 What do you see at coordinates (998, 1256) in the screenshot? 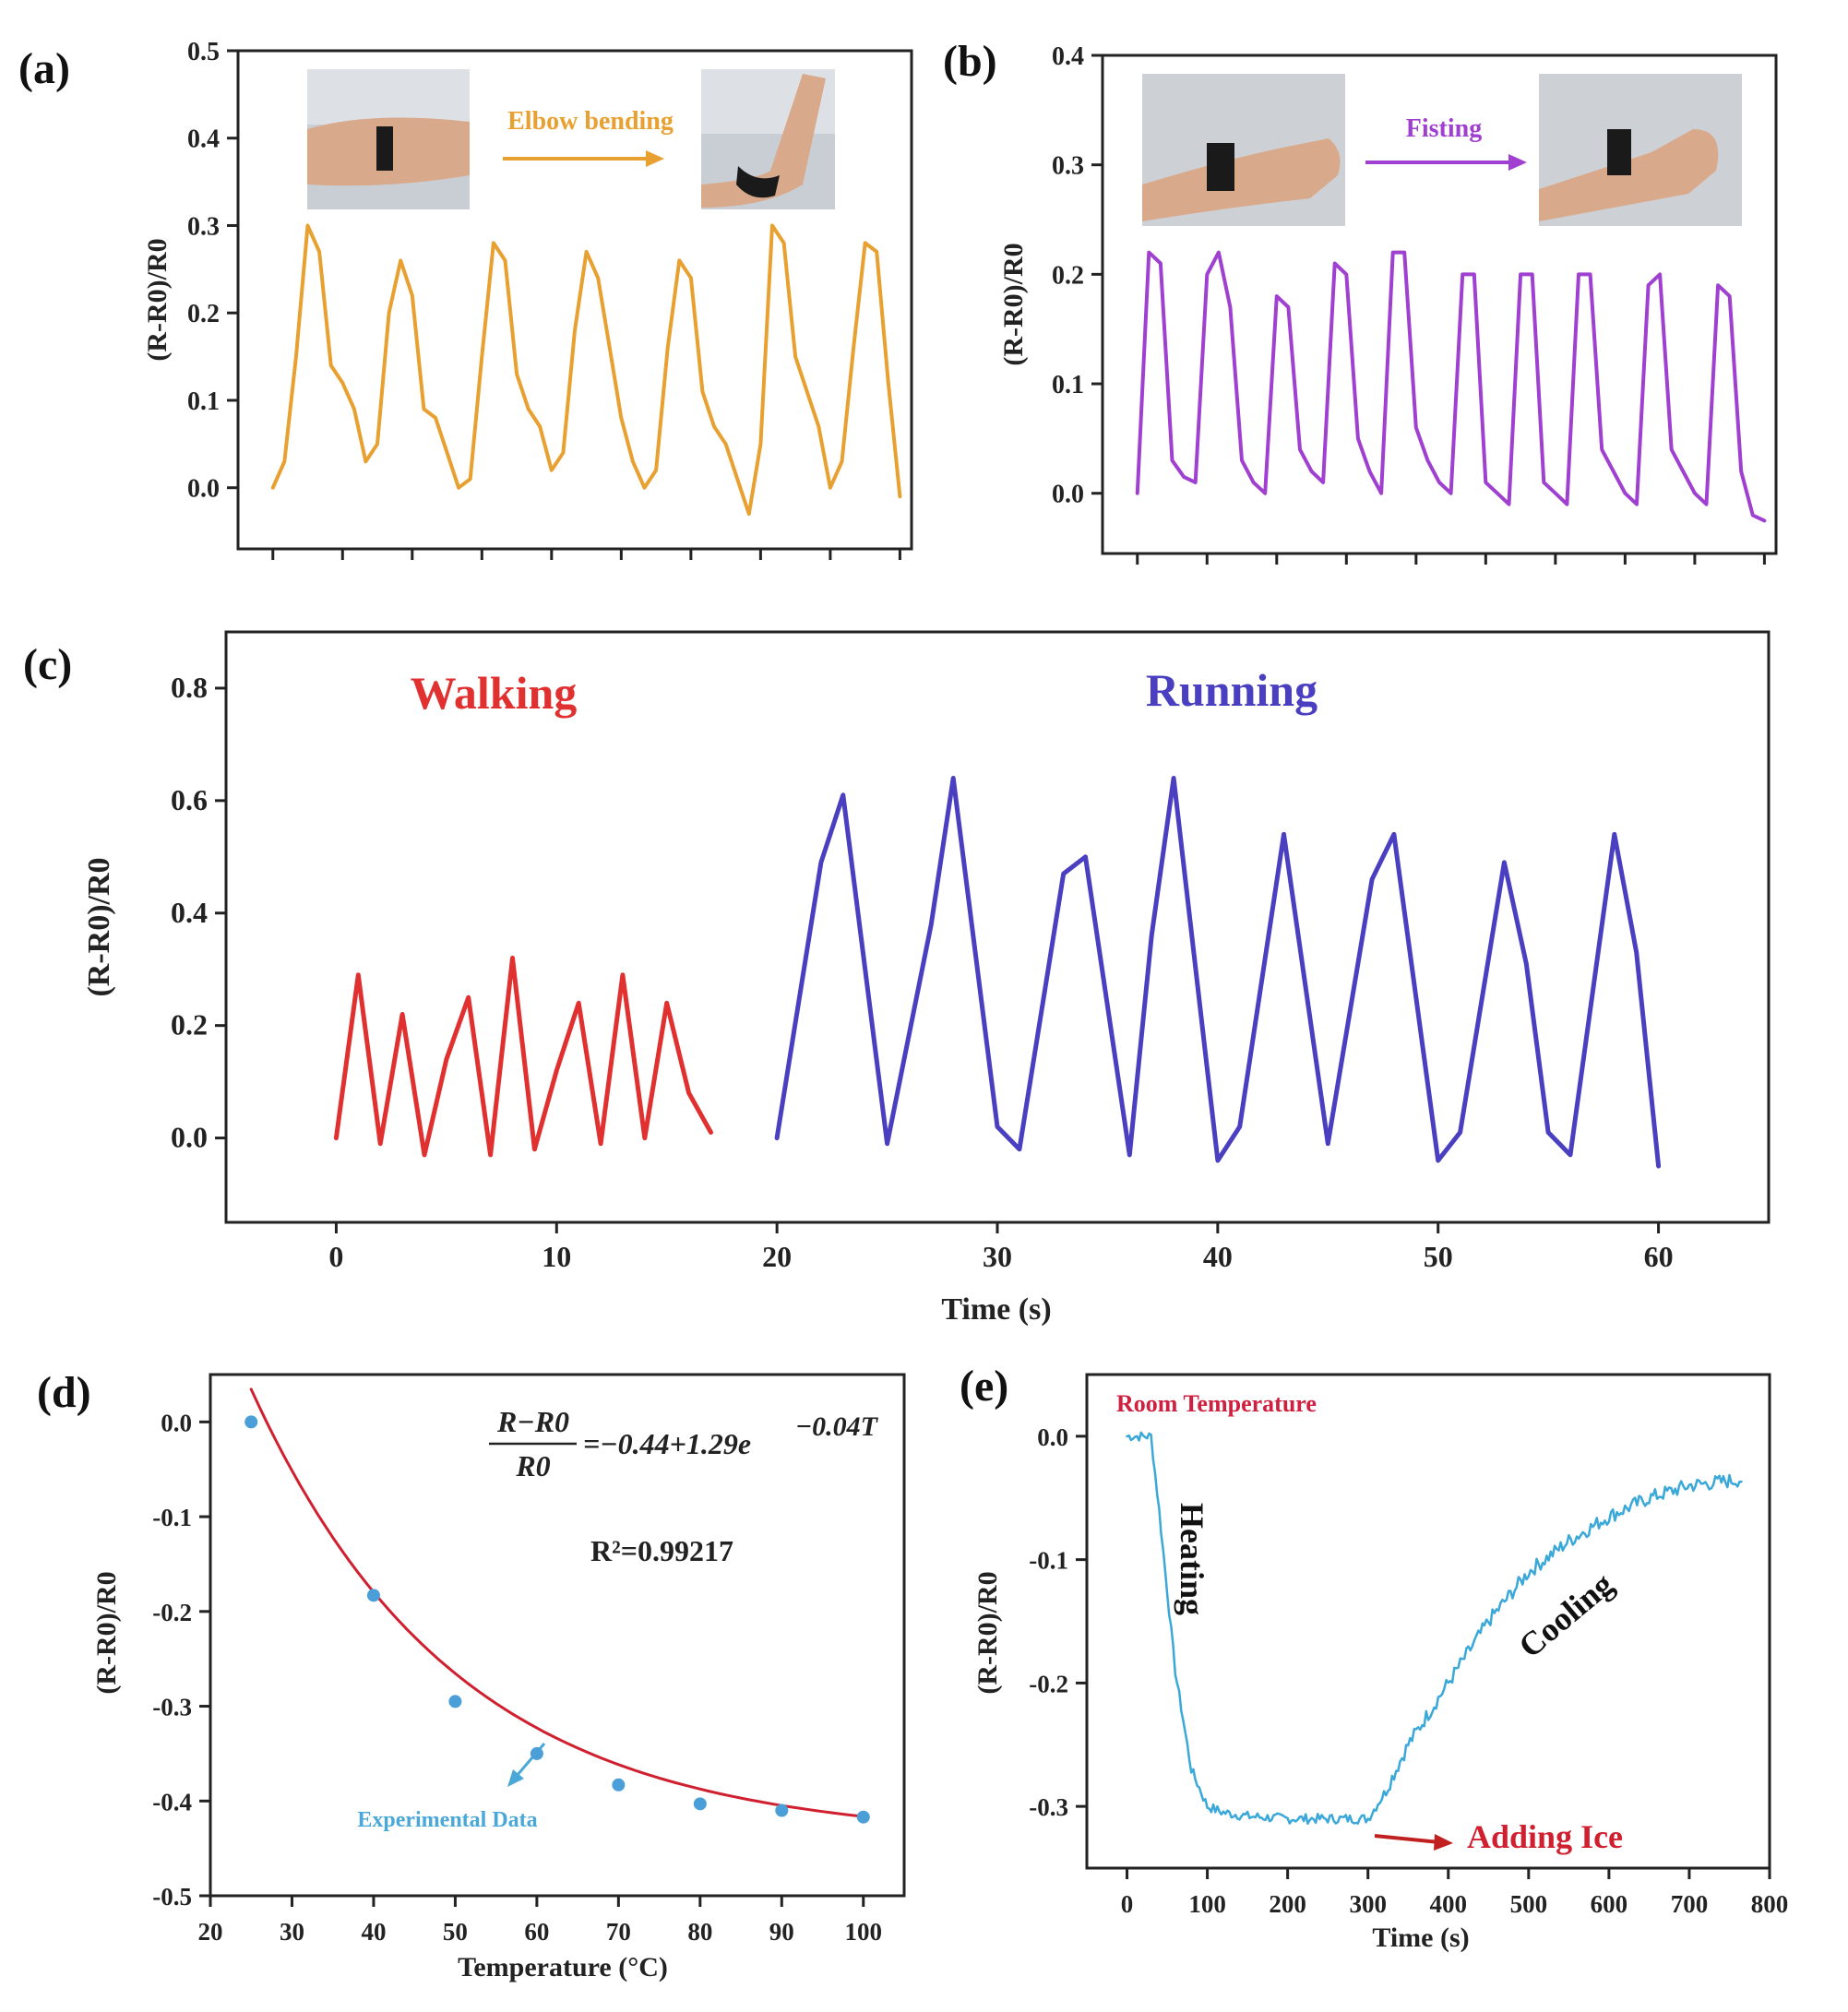
I see `x-tick-label: 30` at bounding box center [998, 1256].